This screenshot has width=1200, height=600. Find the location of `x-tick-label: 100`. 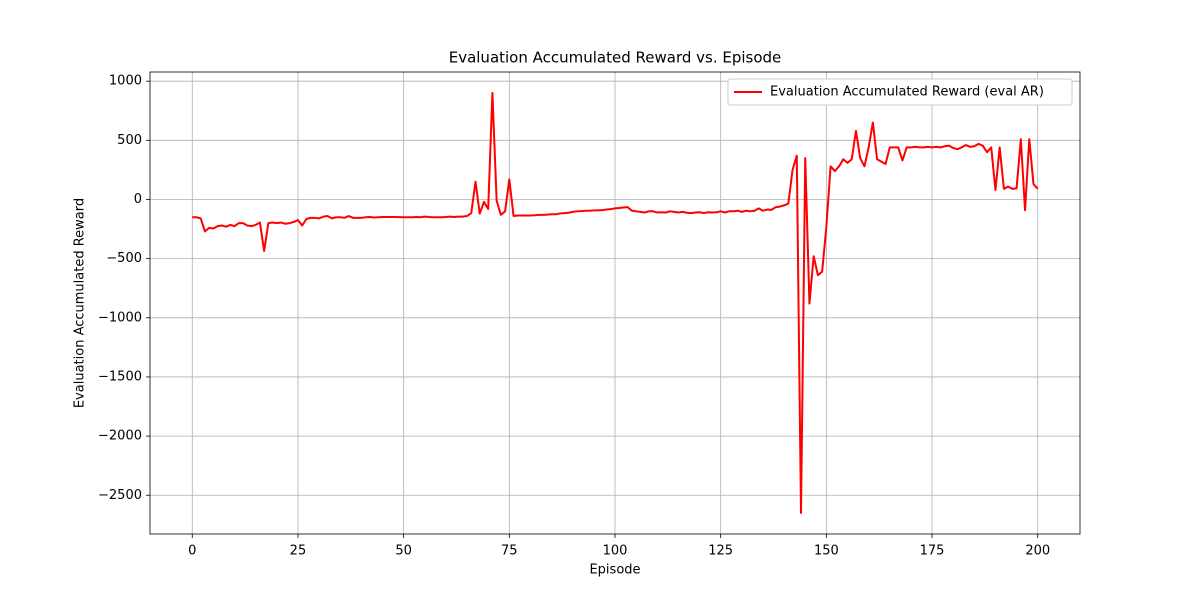

x-tick-label: 100 is located at coordinates (615, 551).